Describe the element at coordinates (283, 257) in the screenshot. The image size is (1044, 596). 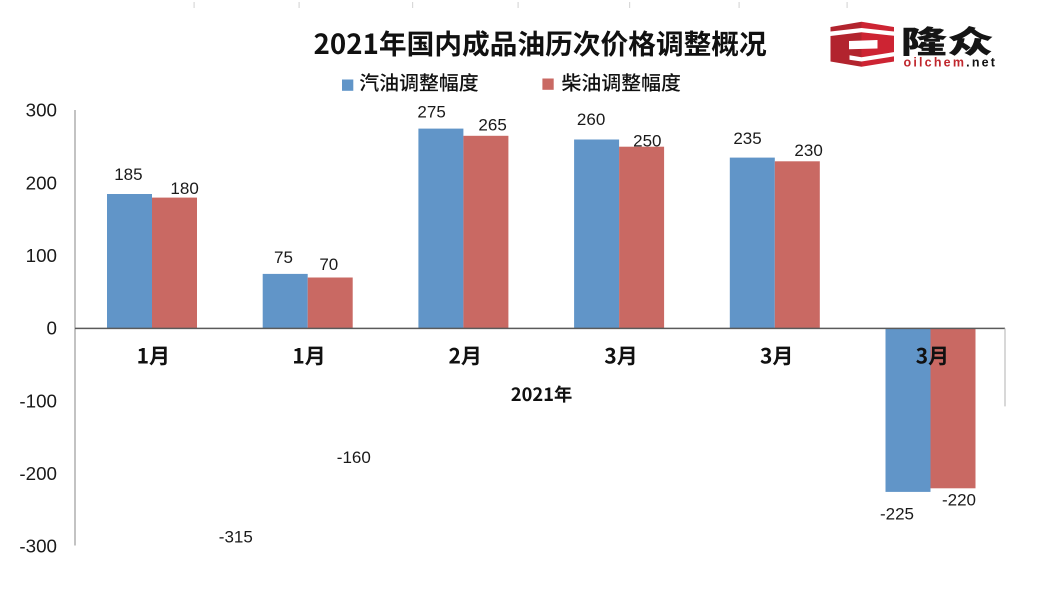
I see `svg-text: 75` at that location.